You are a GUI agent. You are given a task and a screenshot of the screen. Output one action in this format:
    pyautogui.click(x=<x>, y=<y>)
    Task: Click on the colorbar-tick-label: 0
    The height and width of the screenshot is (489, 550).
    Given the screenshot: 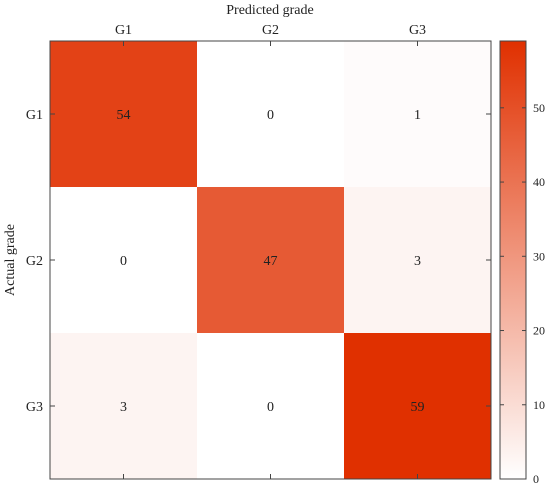 What is the action you would take?
    pyautogui.click(x=536, y=479)
    